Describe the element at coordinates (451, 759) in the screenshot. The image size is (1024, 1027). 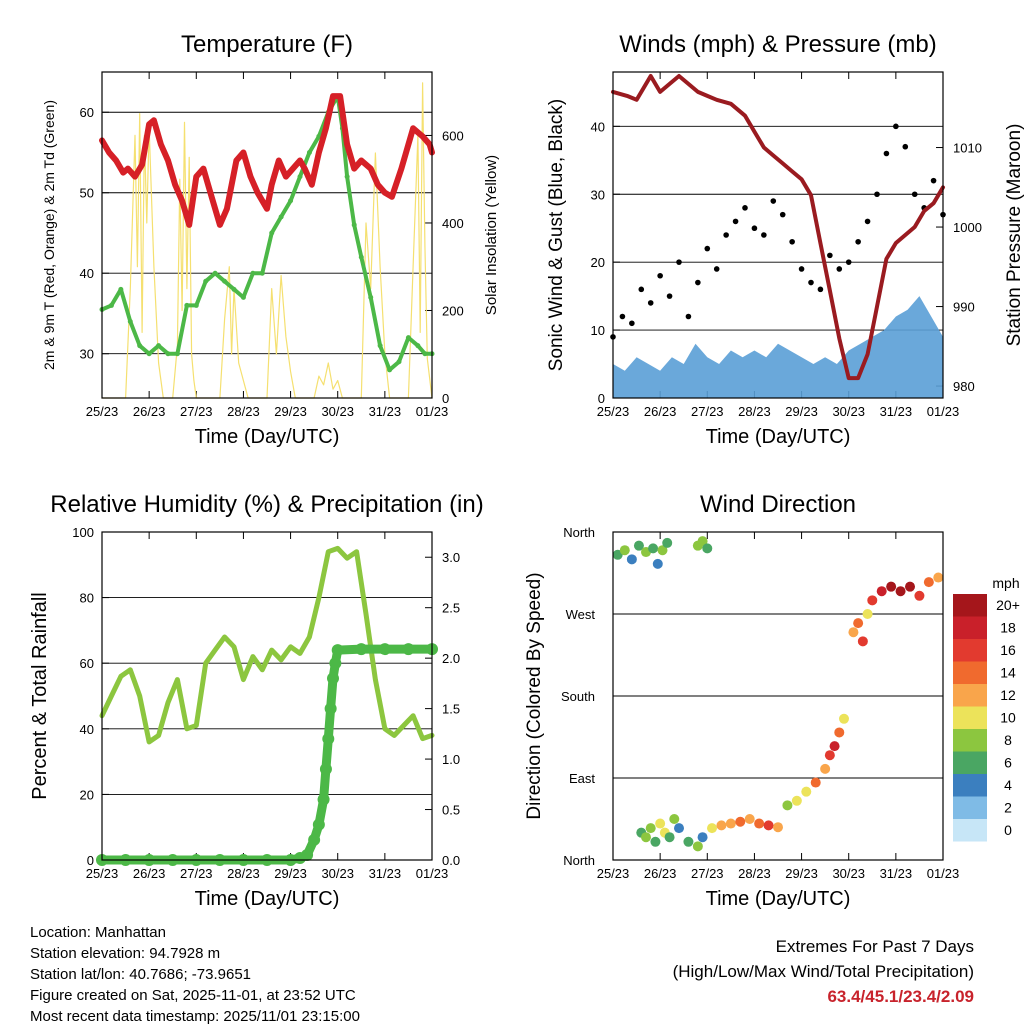
I see `humidity-ytick-right-label: 1.0` at that location.